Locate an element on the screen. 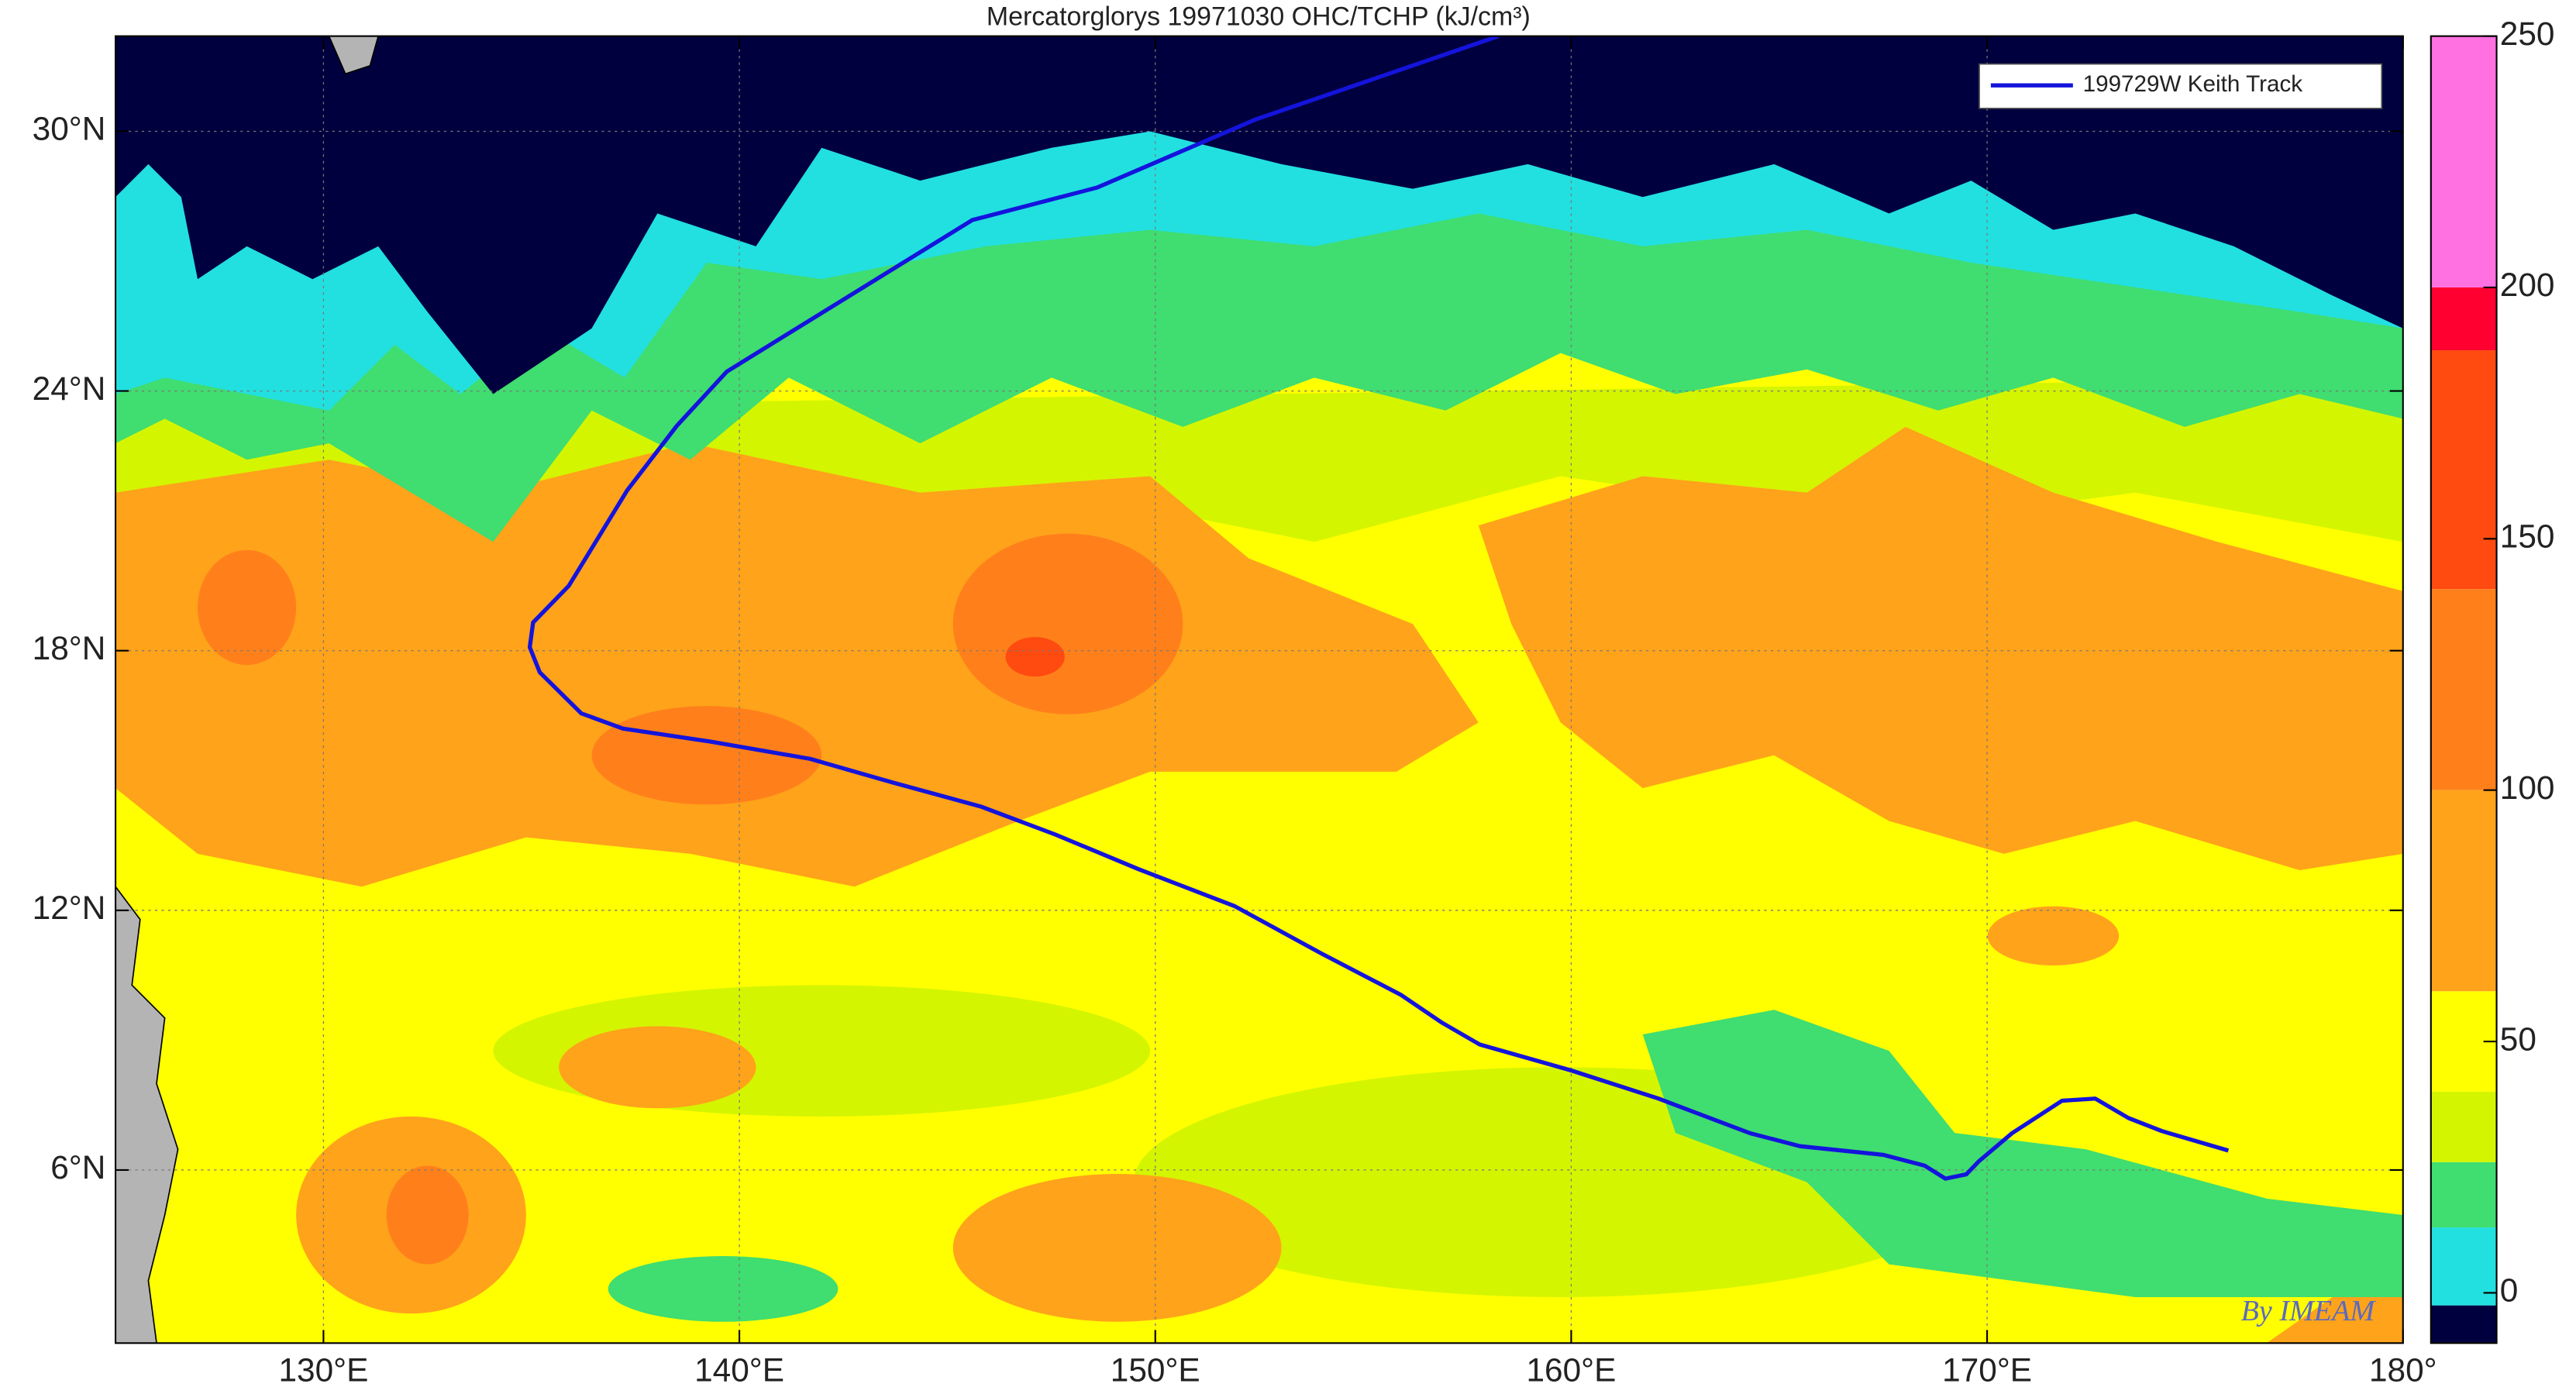  field-red is located at coordinates (1035, 657).